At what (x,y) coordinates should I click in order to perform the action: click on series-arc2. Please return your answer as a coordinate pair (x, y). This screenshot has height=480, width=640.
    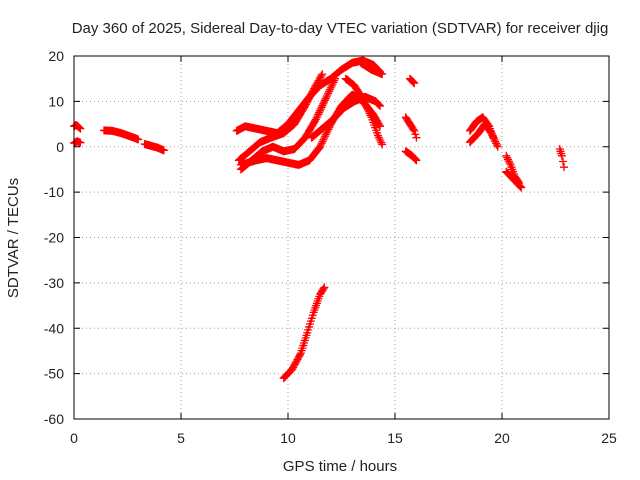
    Looking at the image, I should click on (77, 142).